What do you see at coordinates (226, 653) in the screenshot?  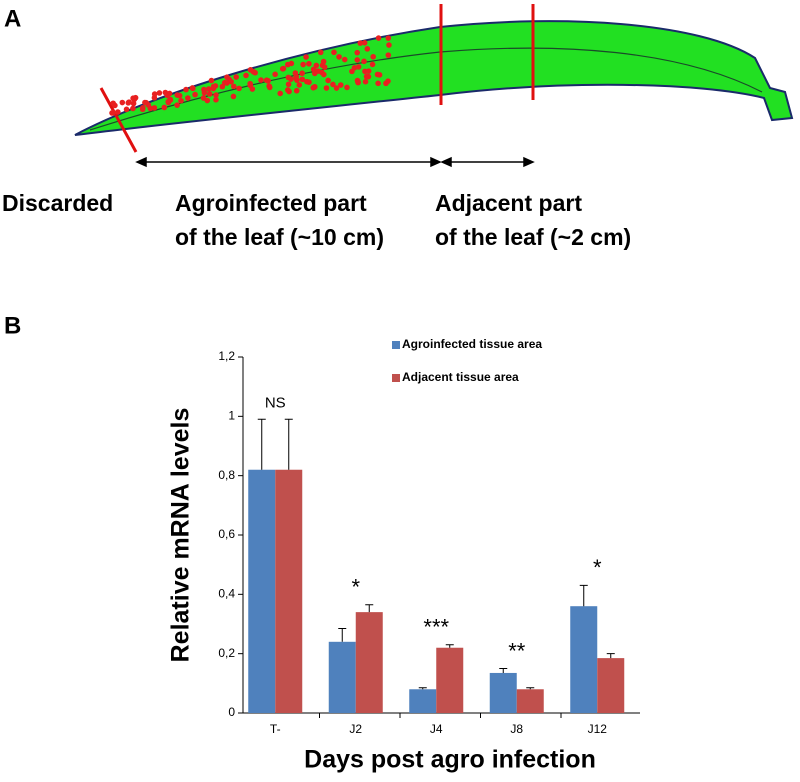 I see `y-tick-label: 0,2` at bounding box center [226, 653].